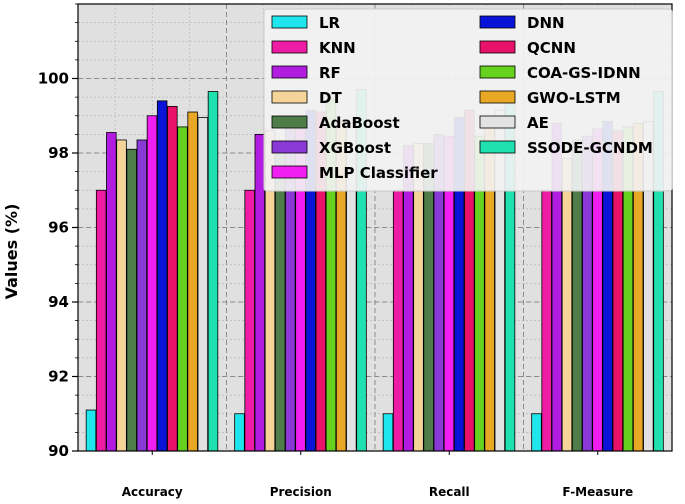 The image size is (685, 504). Describe the element at coordinates (330, 23) in the screenshot. I see `legend-label-lr: LR` at that location.